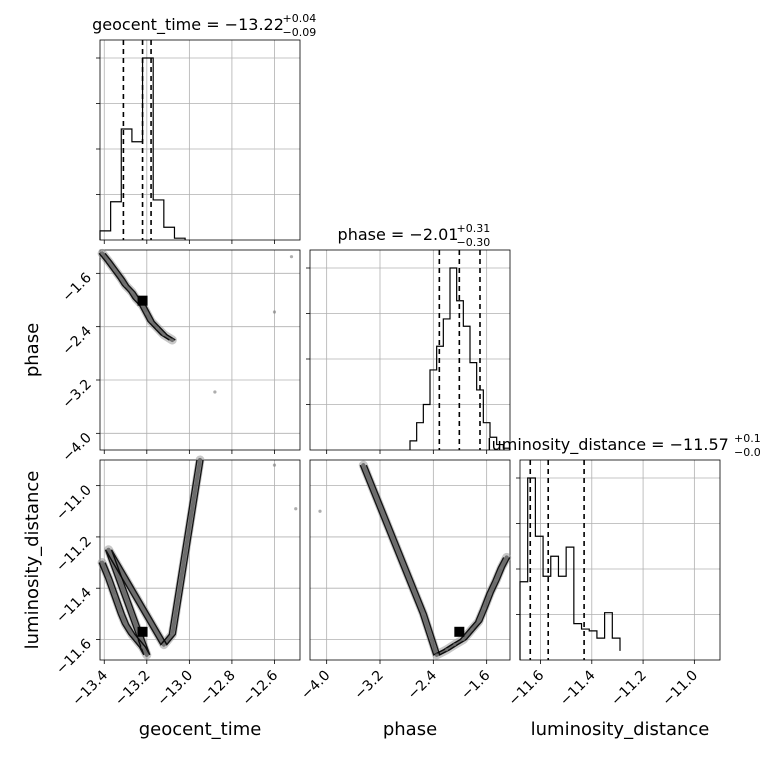  What do you see at coordinates (32, 350) in the screenshot?
I see `yaxis-label-phase: phase` at bounding box center [32, 350].